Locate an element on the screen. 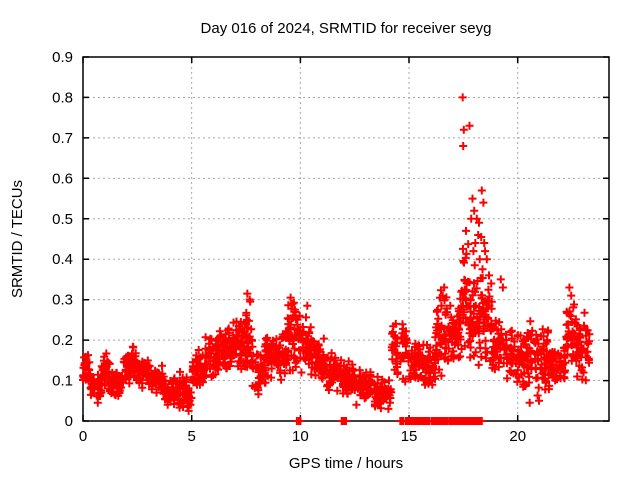 This screenshot has height=480, width=640. x-tick-label: 5 is located at coordinates (192, 436).